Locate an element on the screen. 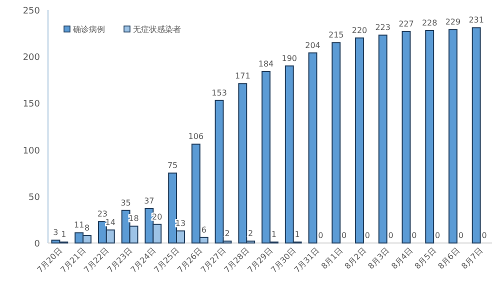 This screenshot has height=306, width=500. data-label: 171 is located at coordinates (242, 76).